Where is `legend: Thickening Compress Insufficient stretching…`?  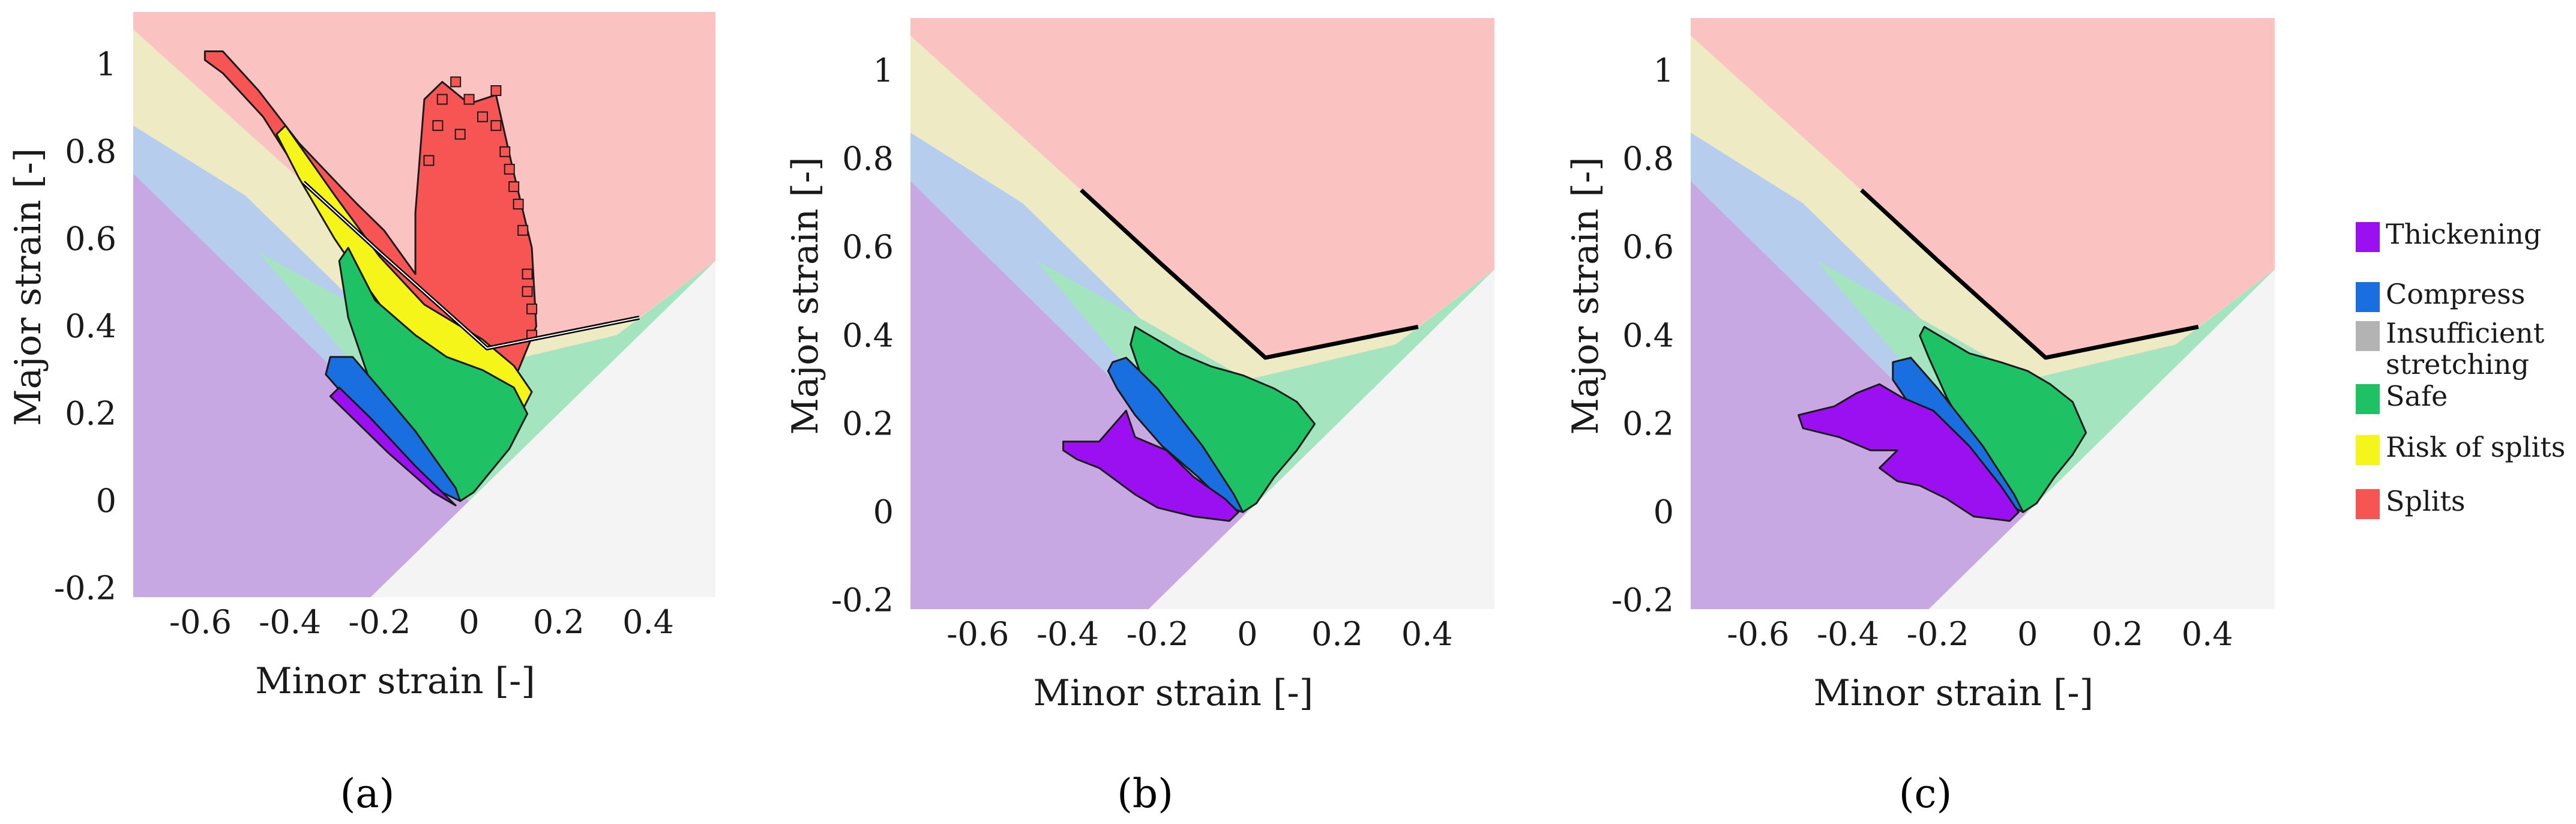
legend: Thickening Compress Insufficient stretching… is located at coordinates (2461, 369).